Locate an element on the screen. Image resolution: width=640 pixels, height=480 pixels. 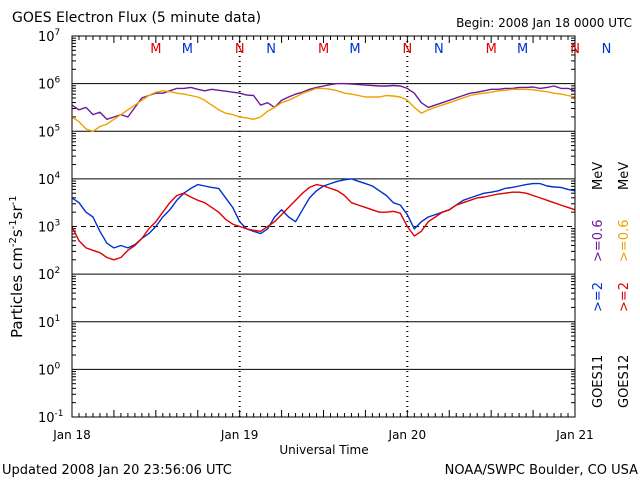
mn-marker-4: M is located at coordinates (323, 49).